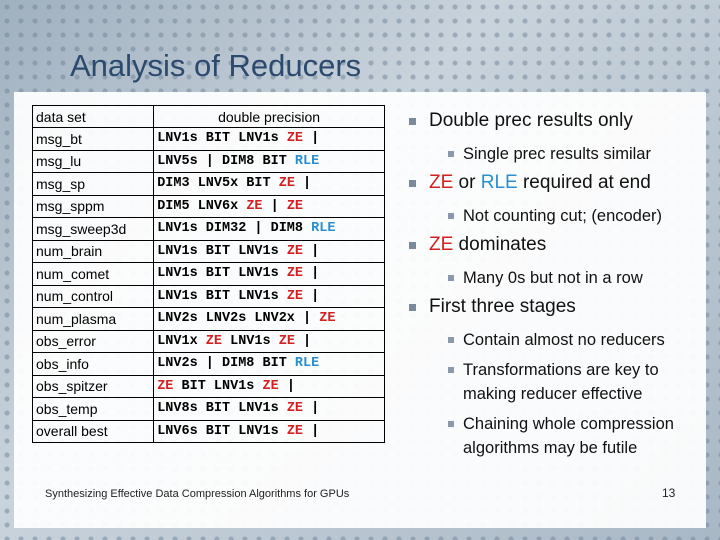 The width and height of the screenshot is (720, 540). What do you see at coordinates (93, 386) in the screenshot?
I see `data-set-cell: obs_spitzer` at bounding box center [93, 386].